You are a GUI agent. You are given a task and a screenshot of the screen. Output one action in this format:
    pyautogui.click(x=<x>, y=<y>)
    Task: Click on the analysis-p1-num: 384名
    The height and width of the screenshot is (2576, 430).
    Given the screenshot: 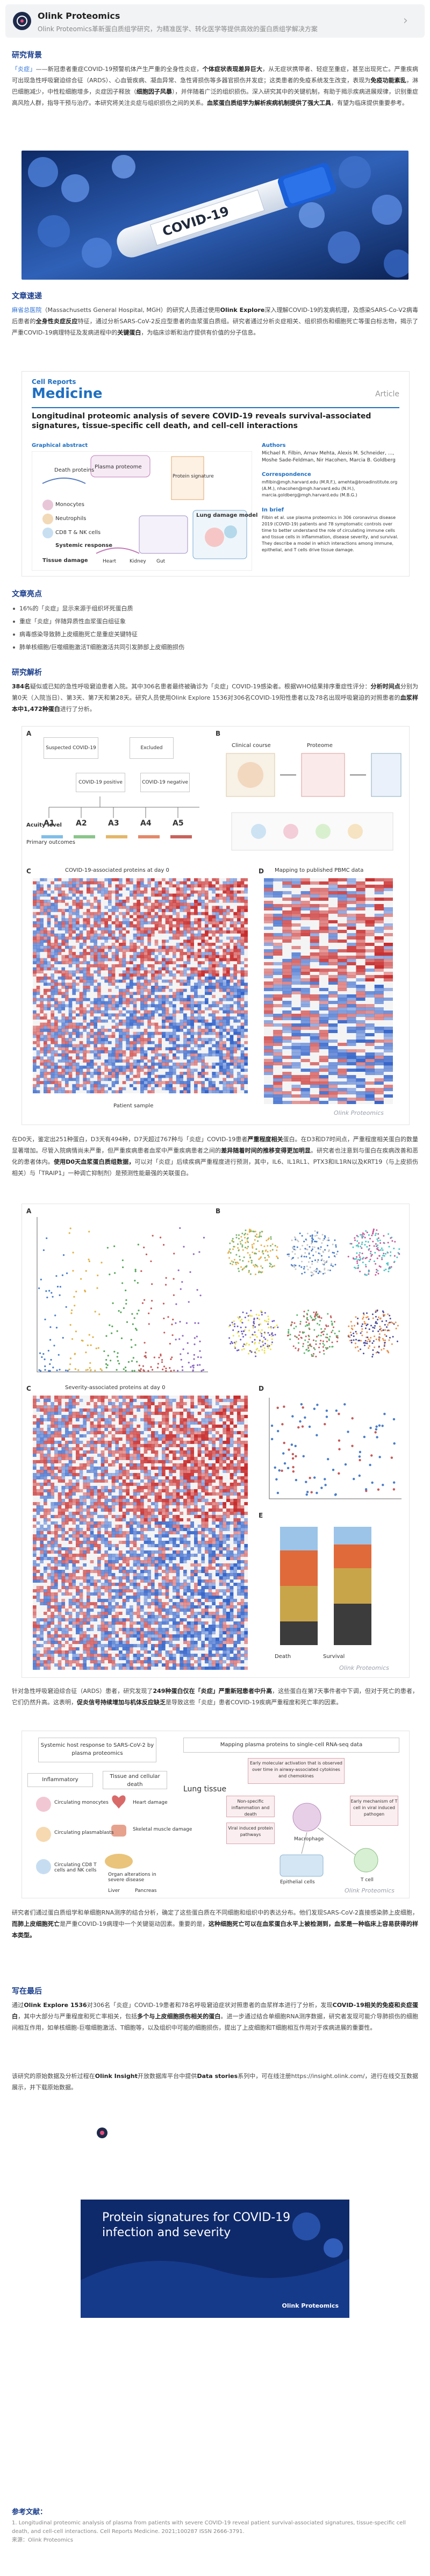 What is the action you would take?
    pyautogui.click(x=21, y=686)
    